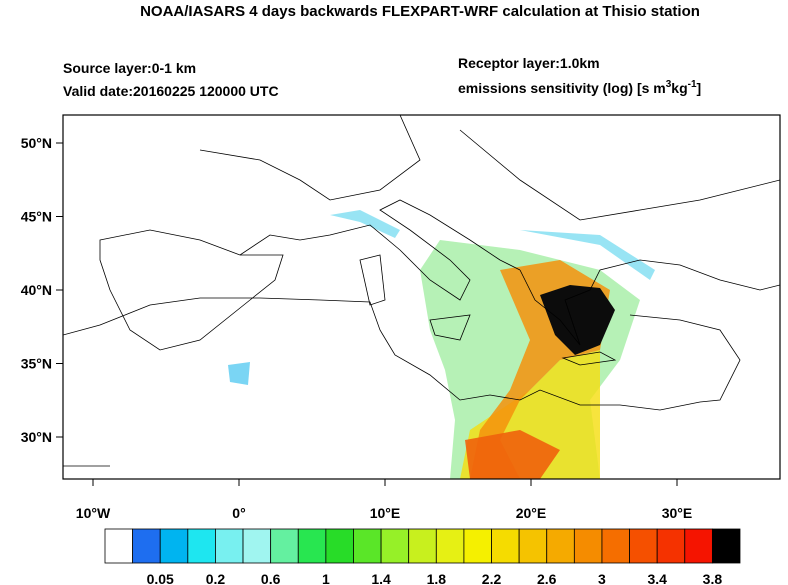  I want to click on units-sup: -1, so click(692, 84).